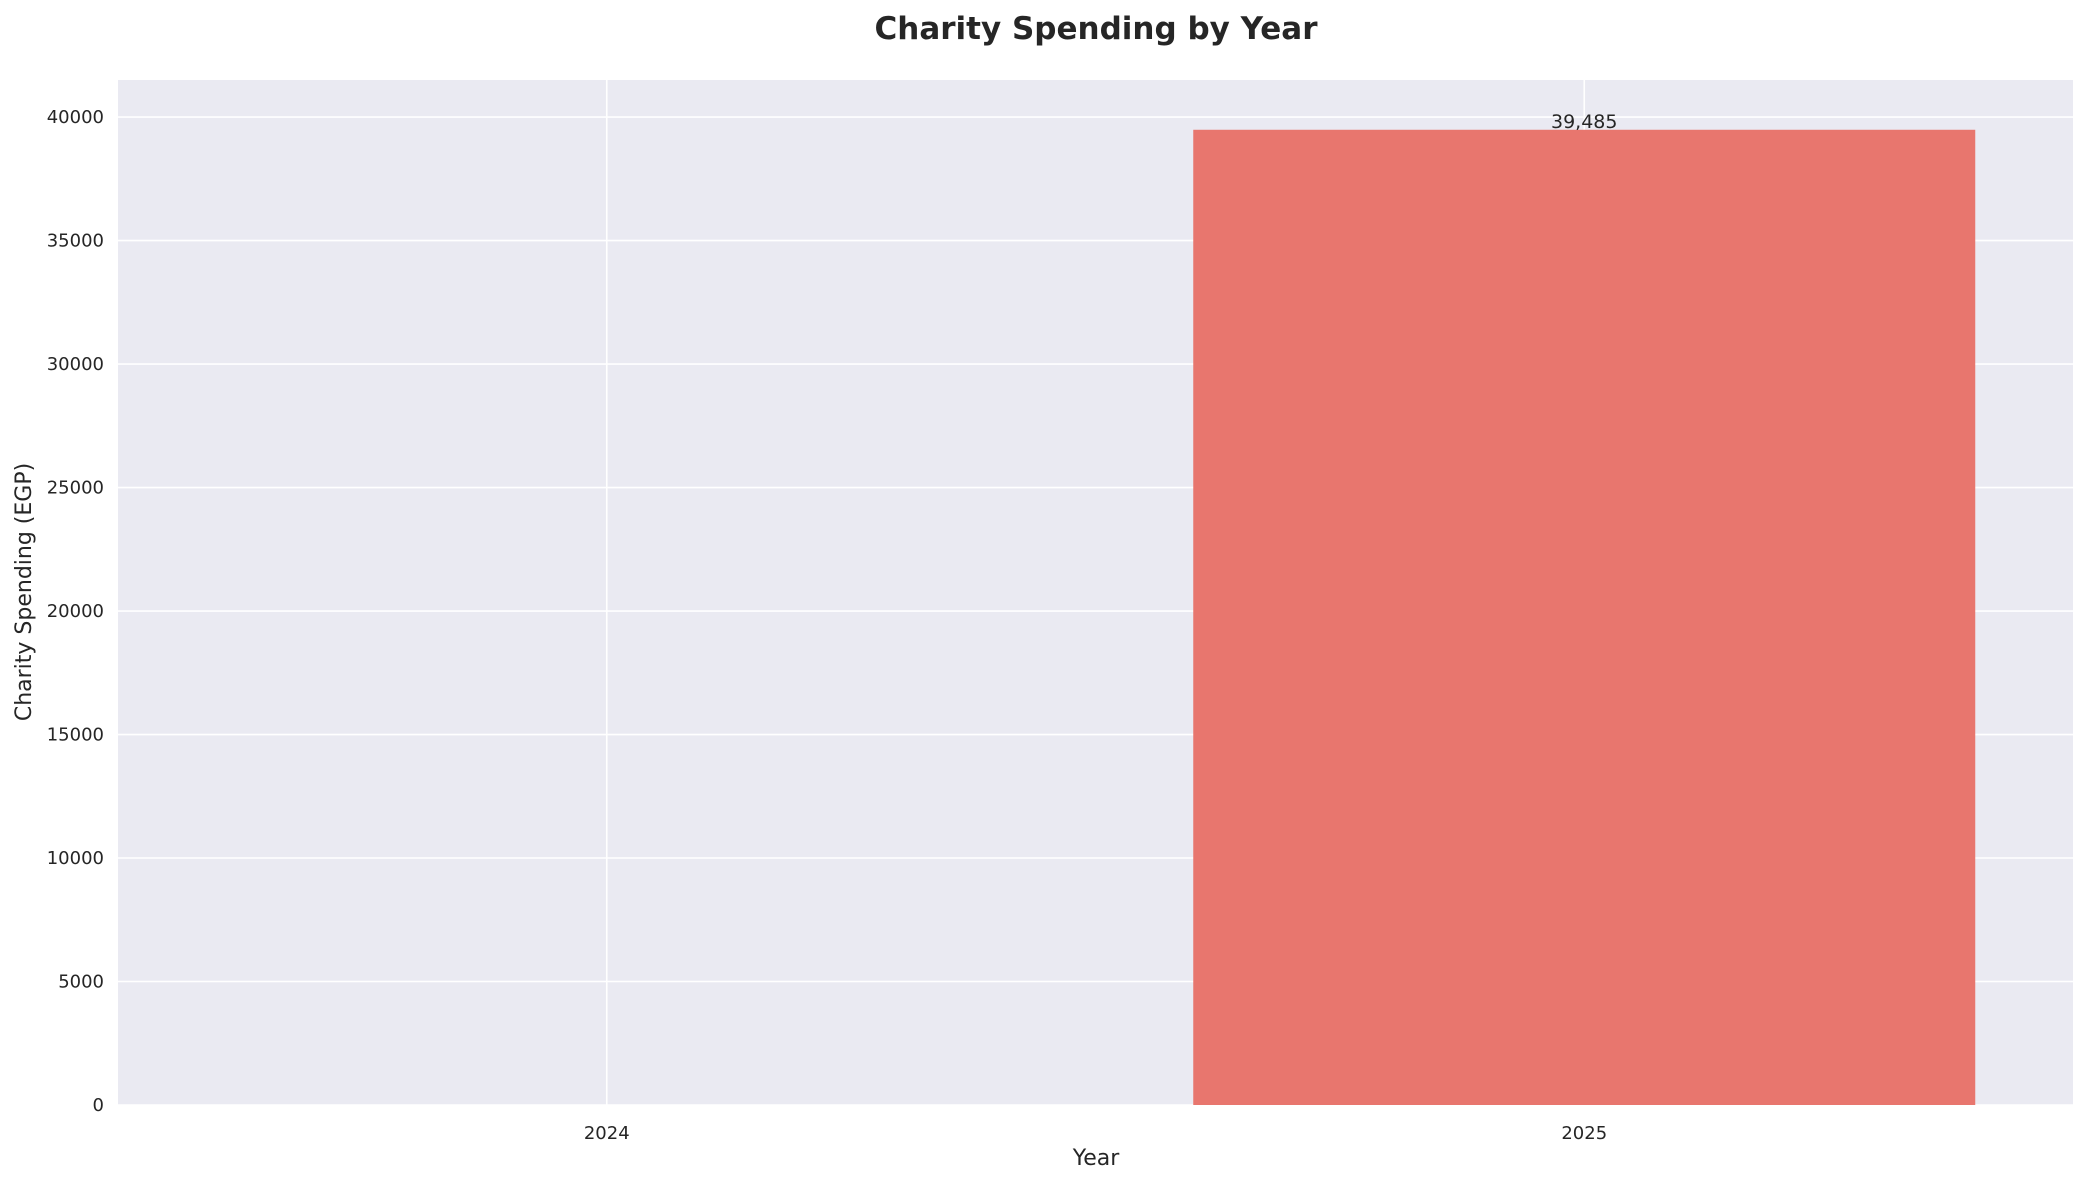  What do you see at coordinates (75, 117) in the screenshot?
I see `y-tick-label: 40000` at bounding box center [75, 117].